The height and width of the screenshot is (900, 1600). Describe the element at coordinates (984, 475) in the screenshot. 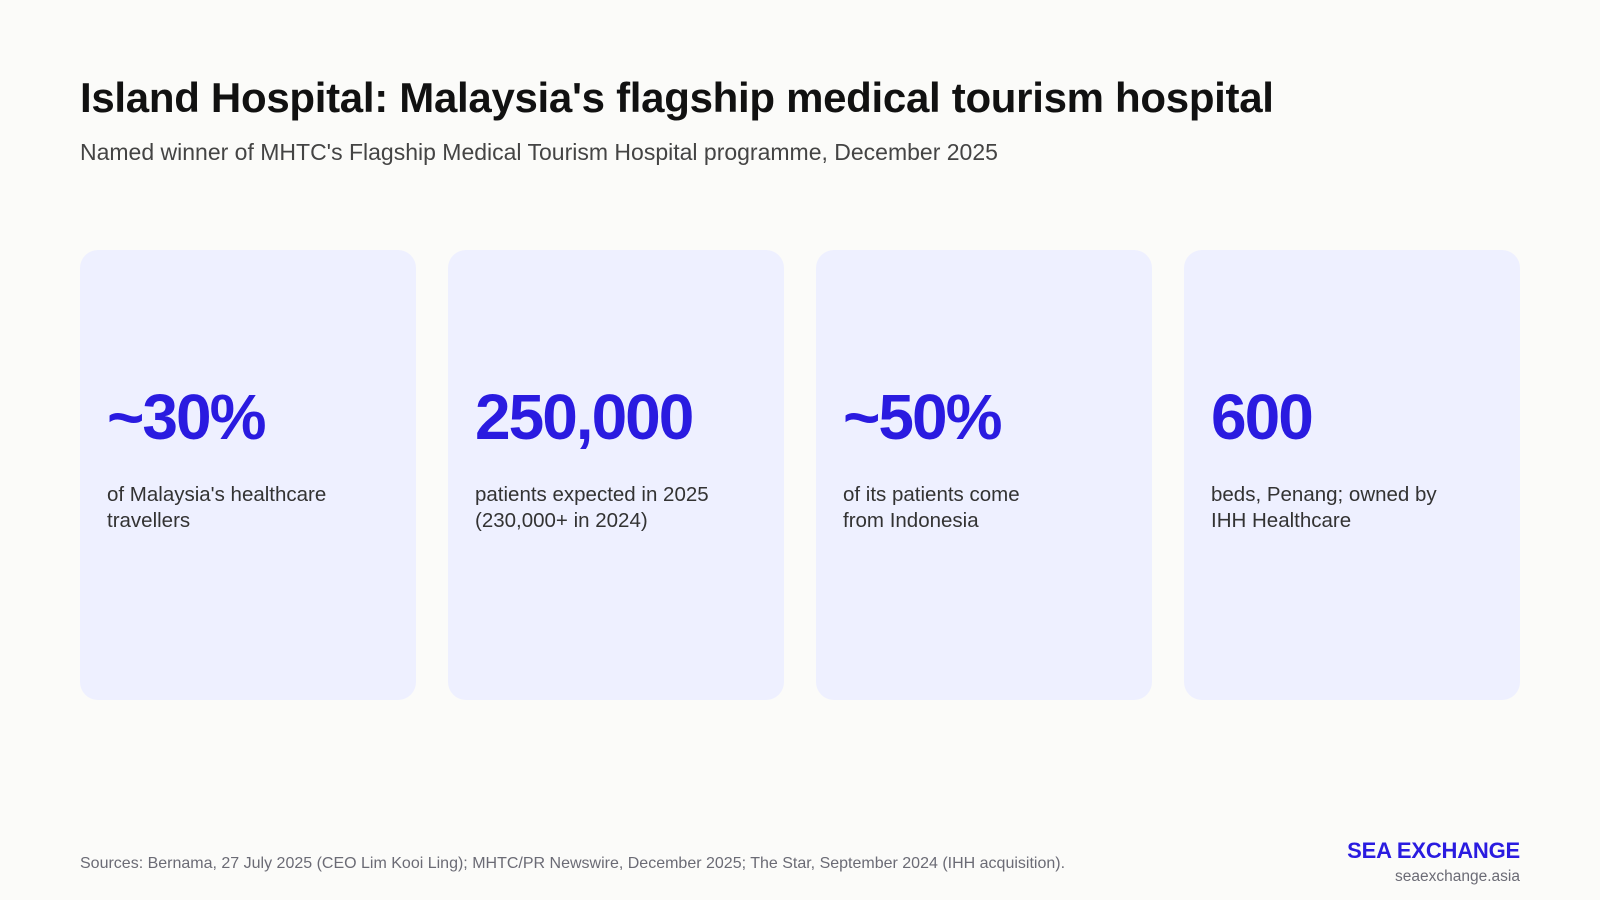

I see `stat-card-indonesia-patients: ~50% of its patients come from Indonesia` at that location.